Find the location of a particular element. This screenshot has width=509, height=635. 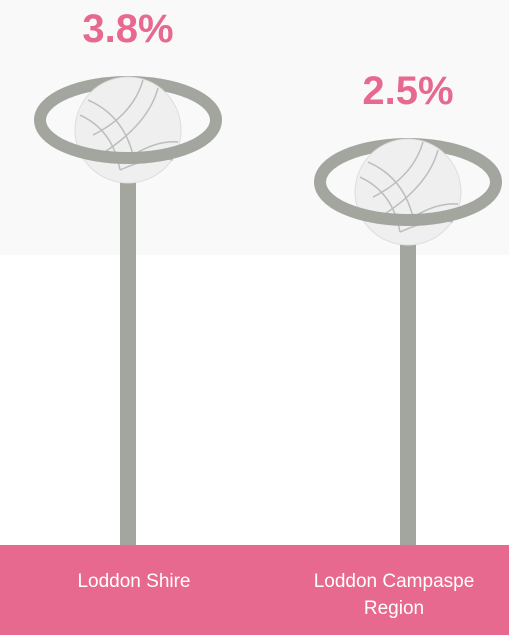

category-line: Loddon Campaspe is located at coordinates (394, 581).